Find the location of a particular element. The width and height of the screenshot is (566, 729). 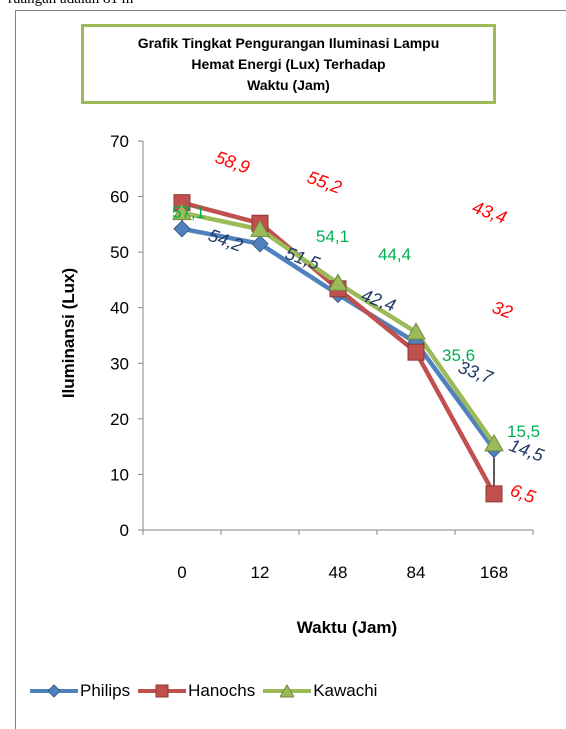

legend-item-kawachi: Kawachi is located at coordinates (320, 691).